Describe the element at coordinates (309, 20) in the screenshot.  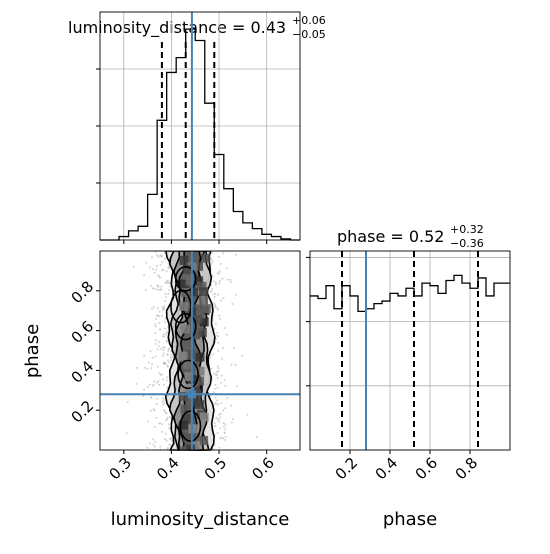
I see `title-luminosity-distance-plus: +0.06` at that location.